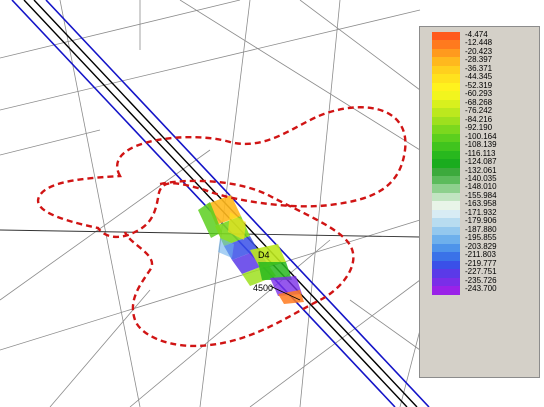 This screenshot has width=544, height=407. Describe the element at coordinates (481, 238) in the screenshot. I see `legend-label: -195.855` at that location.